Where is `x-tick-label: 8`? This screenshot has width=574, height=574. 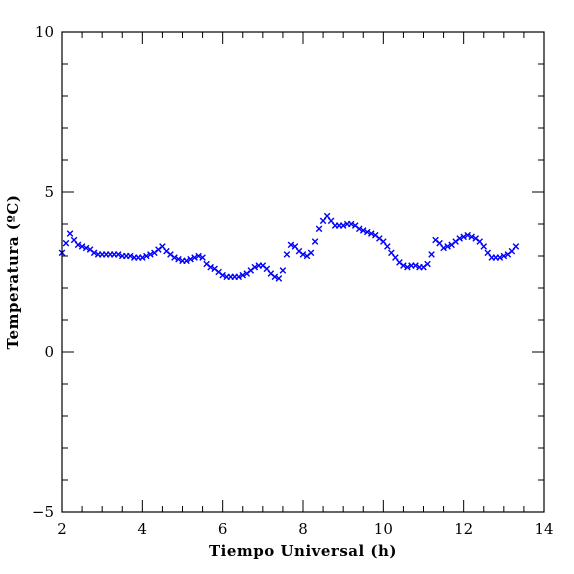
x-tick-label: 8 is located at coordinates (303, 529).